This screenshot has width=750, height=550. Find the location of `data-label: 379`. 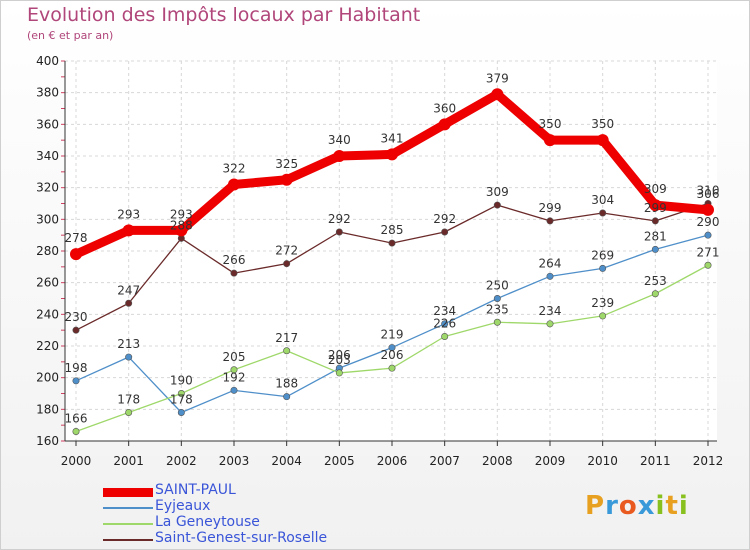

data-label: 379 is located at coordinates (497, 78).